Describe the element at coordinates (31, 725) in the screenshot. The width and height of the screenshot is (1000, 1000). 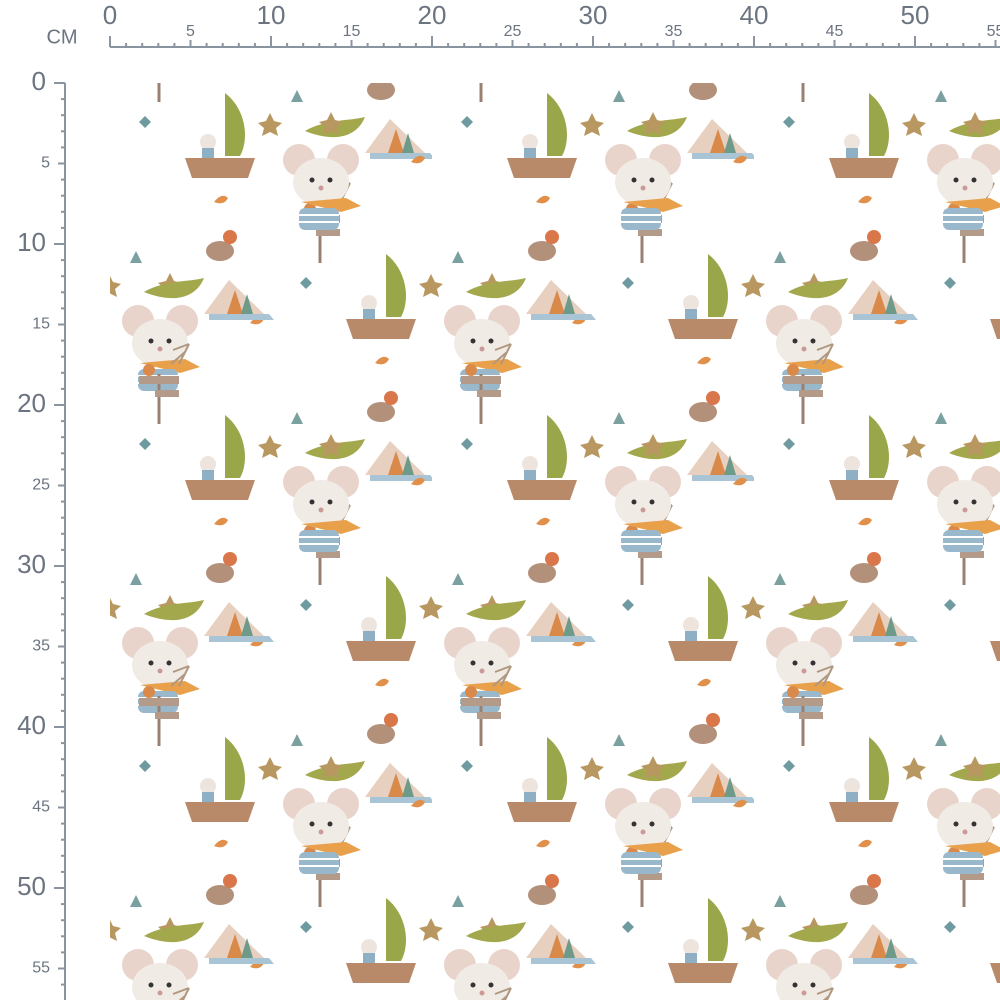
I see `y-tick-label: 40` at that location.